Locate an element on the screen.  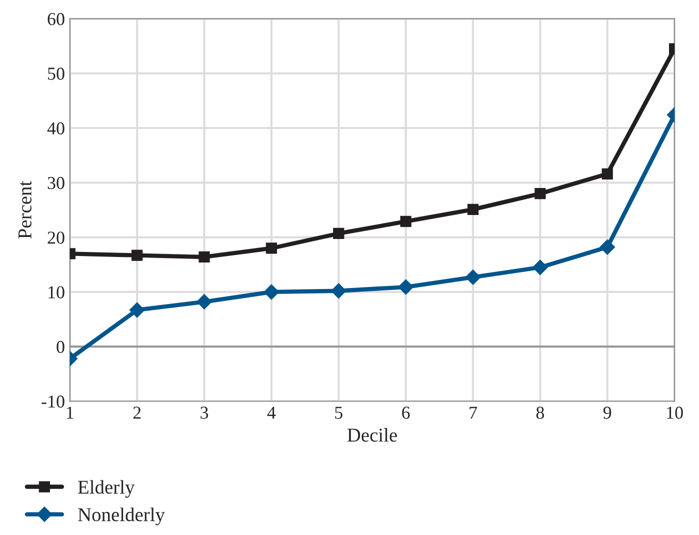
x-tick-label: 6 is located at coordinates (406, 412).